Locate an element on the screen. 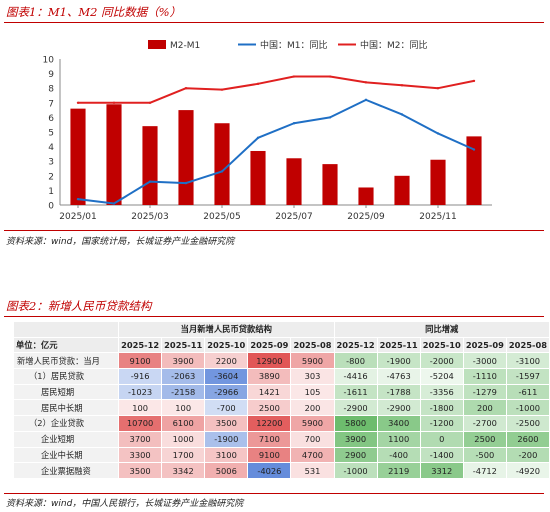  table-cell: -2500 is located at coordinates (528, 423).